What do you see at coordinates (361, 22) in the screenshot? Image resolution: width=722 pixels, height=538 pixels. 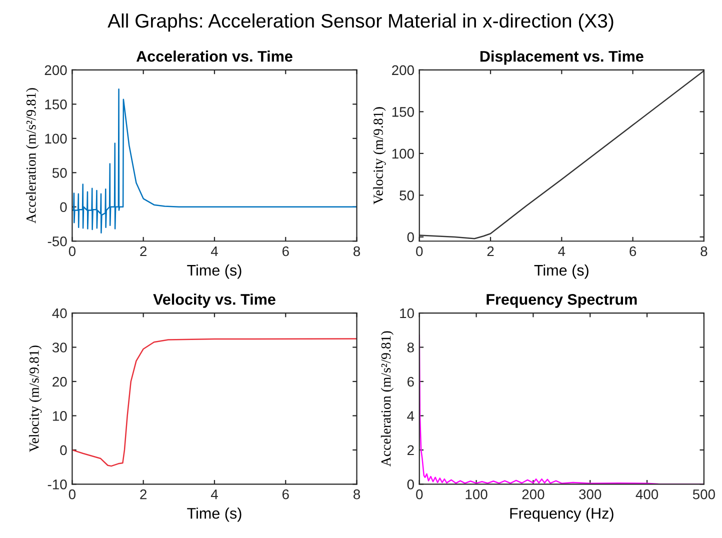 I see `text: All Graphs: Acceleration Sensor Material in x-direction (X3)` at bounding box center [361, 22].